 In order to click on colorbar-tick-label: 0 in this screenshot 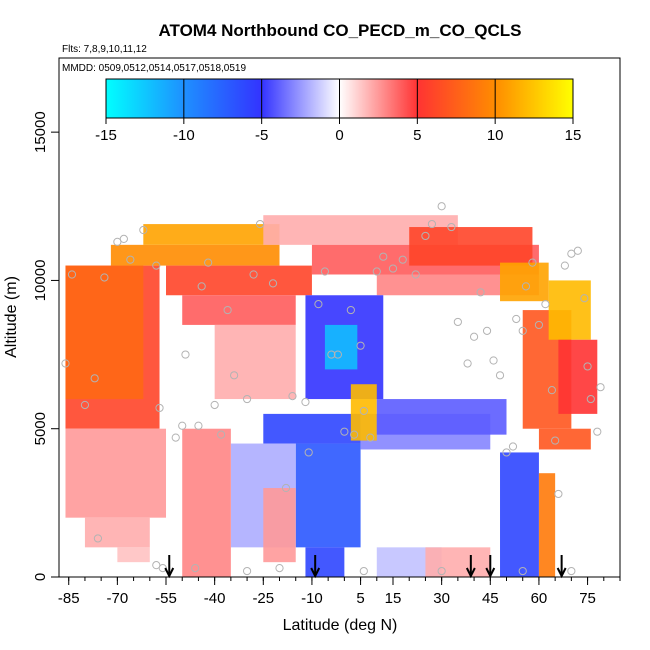, I will do `click(339, 135)`.